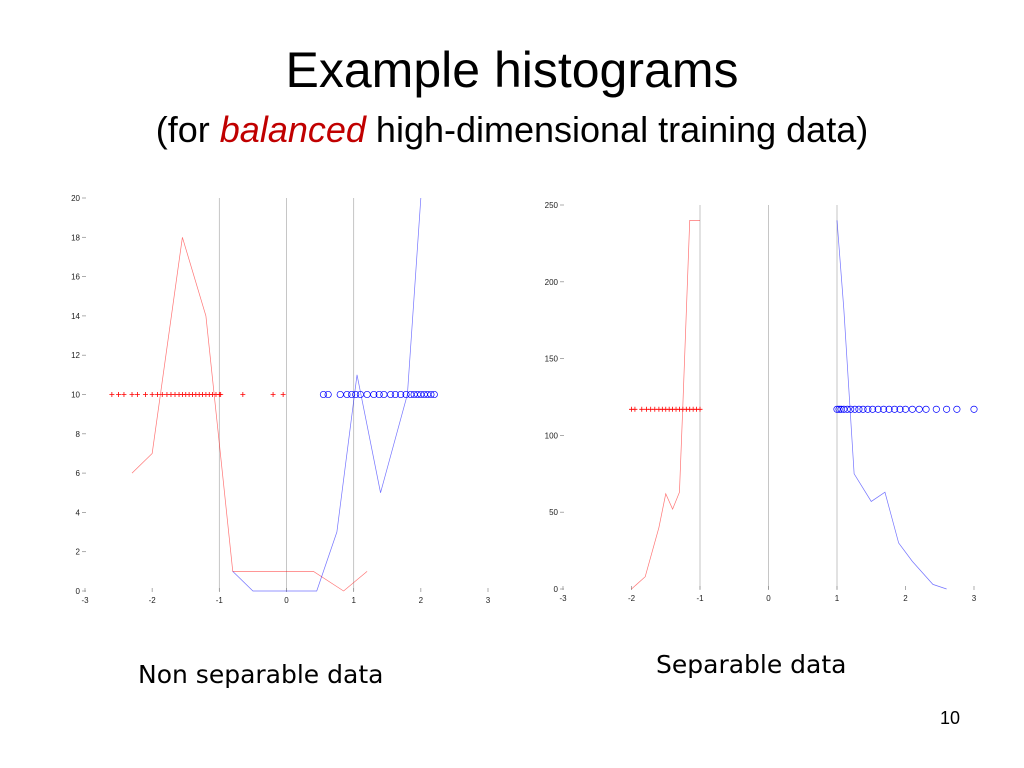 This screenshot has width=1024, height=768. Describe the element at coordinates (488, 600) in the screenshot. I see `chart0-x-tick-label: 3` at that location.